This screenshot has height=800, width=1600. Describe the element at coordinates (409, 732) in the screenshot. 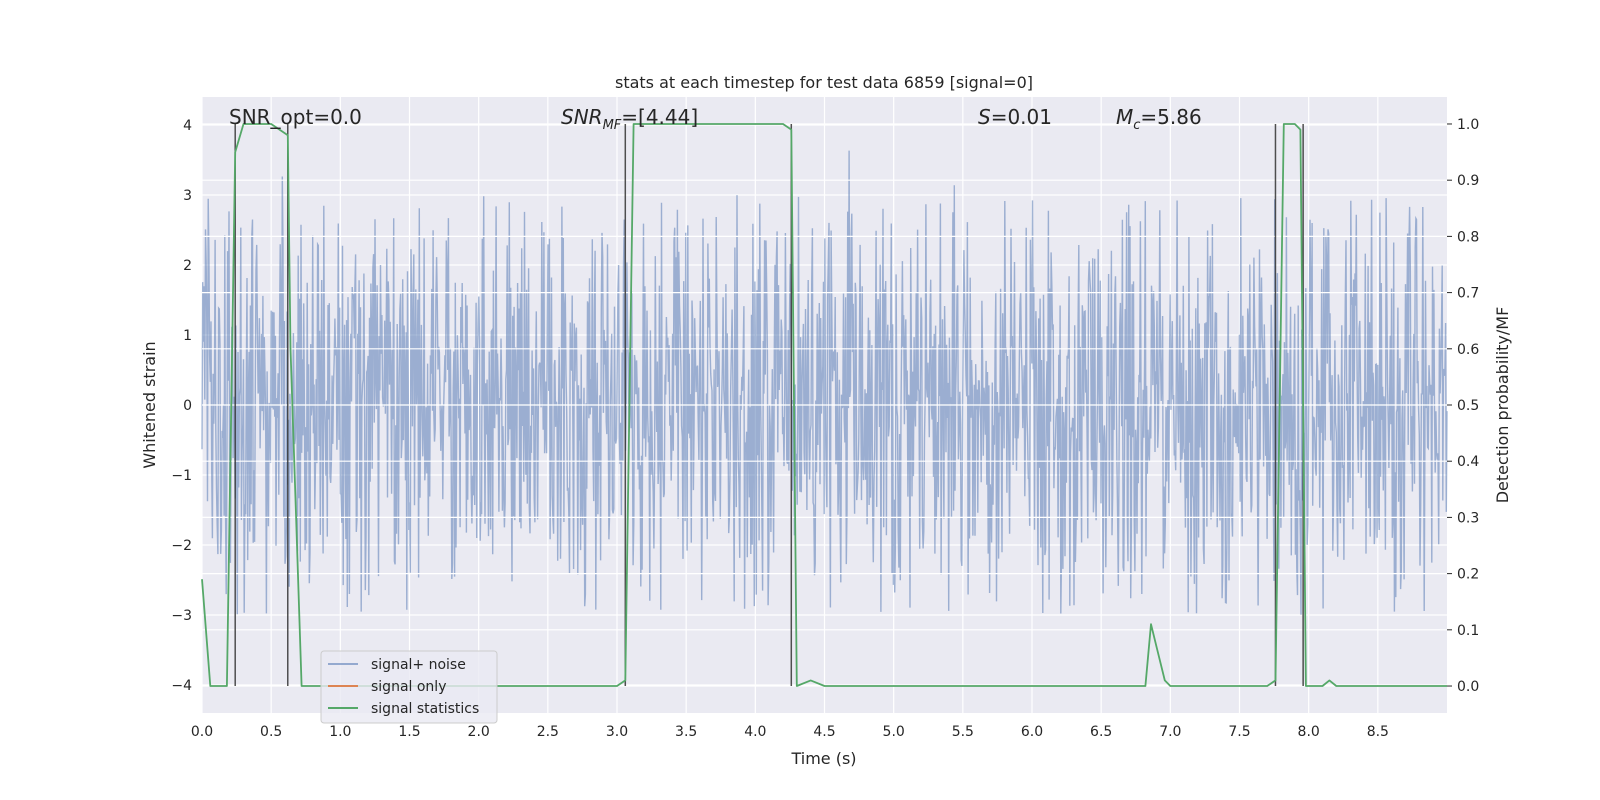

I see `x-tick-label: 1.5` at that location.